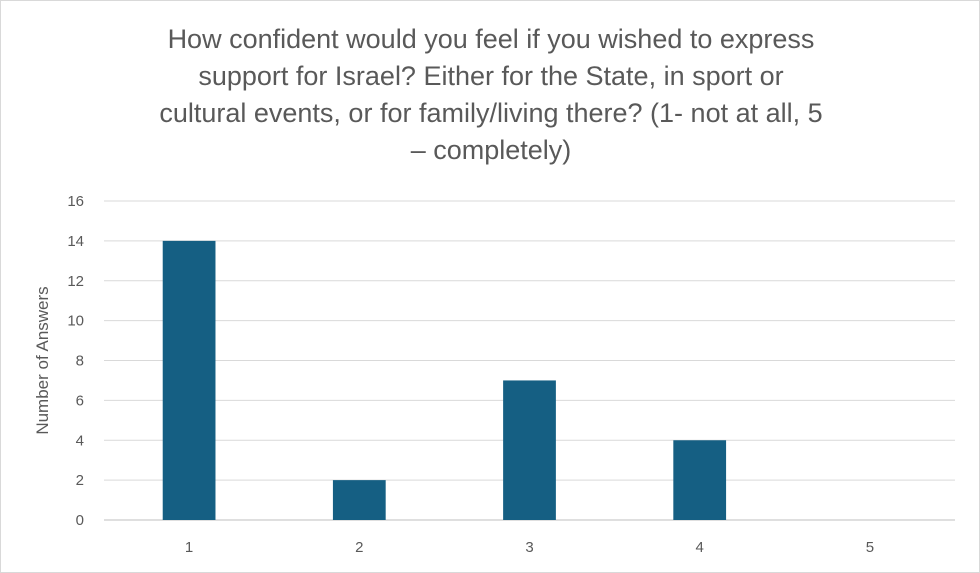 The height and width of the screenshot is (573, 980). What do you see at coordinates (189, 547) in the screenshot?
I see `x-tick-label: 1` at bounding box center [189, 547].